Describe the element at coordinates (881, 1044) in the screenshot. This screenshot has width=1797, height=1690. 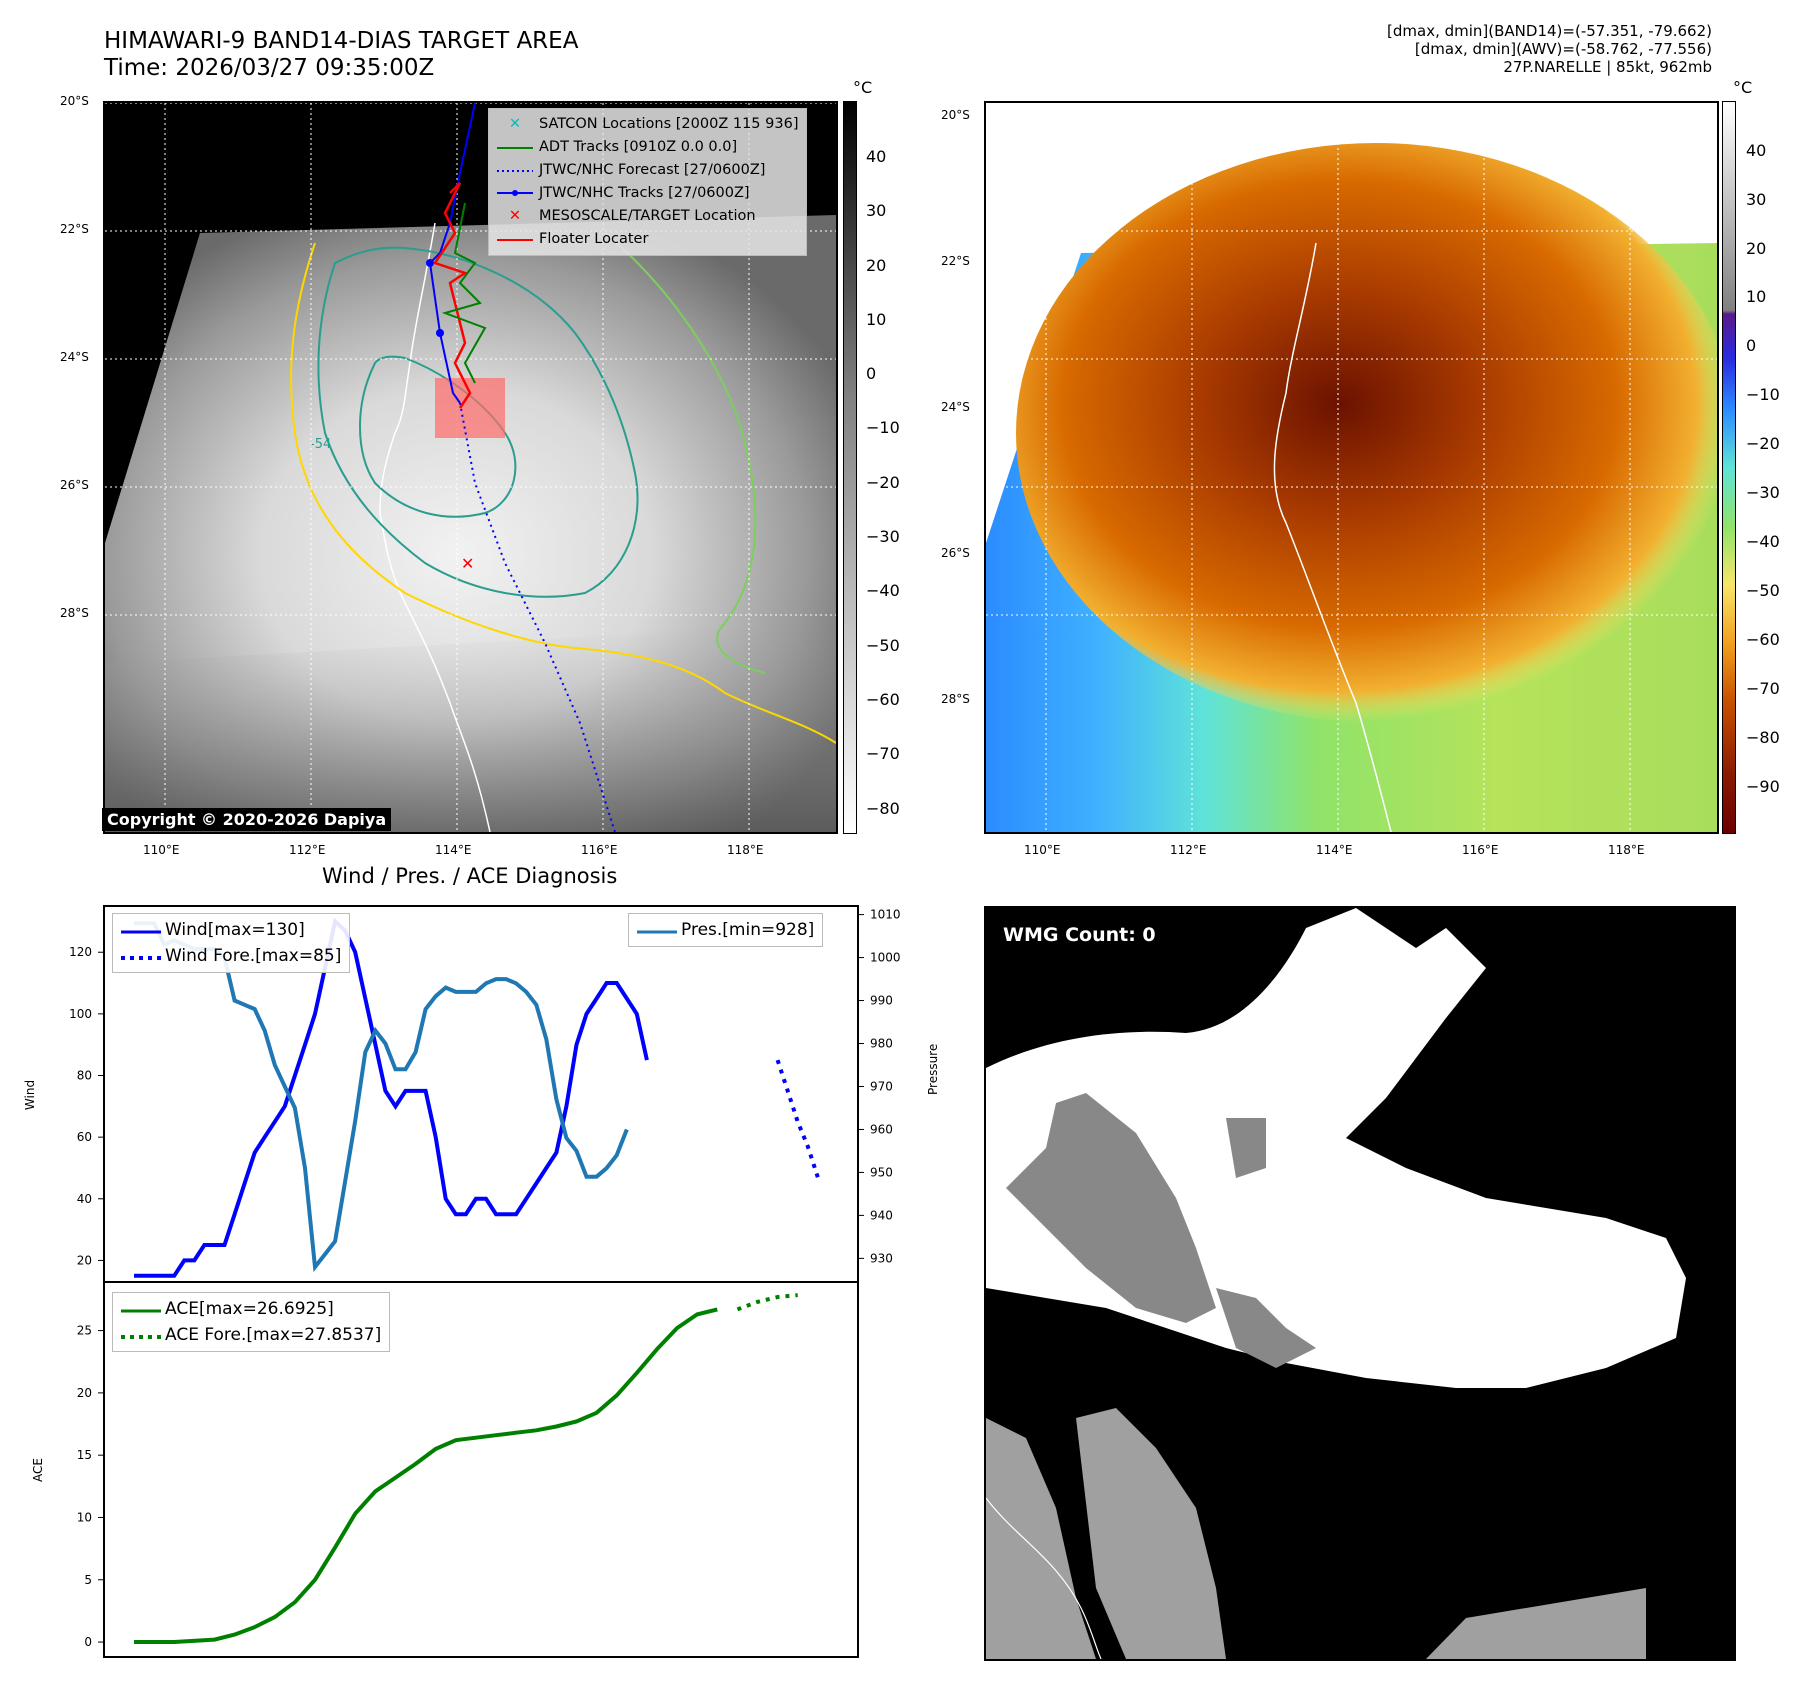
I see `pressure-tick-label: 980` at that location.